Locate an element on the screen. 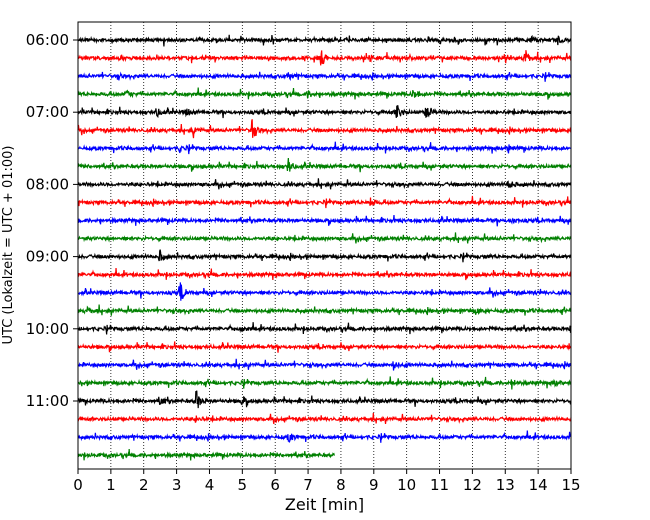 The height and width of the screenshot is (520, 650). y-tick-label-0: 06:00 is located at coordinates (47, 40).